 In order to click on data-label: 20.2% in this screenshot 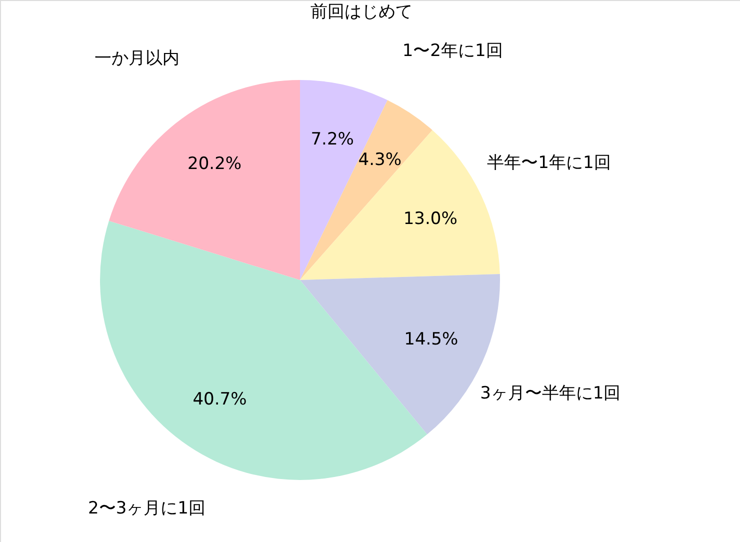, I will do `click(215, 164)`.